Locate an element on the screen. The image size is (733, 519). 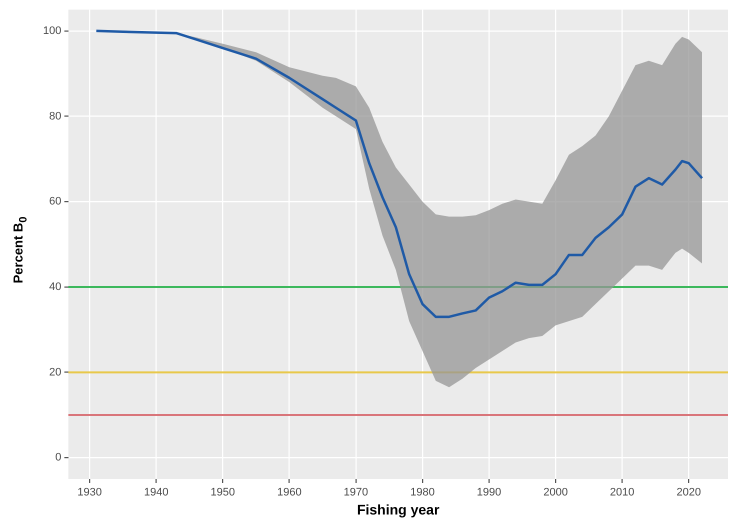
y-tick-label: 0 is located at coordinates (58, 458).